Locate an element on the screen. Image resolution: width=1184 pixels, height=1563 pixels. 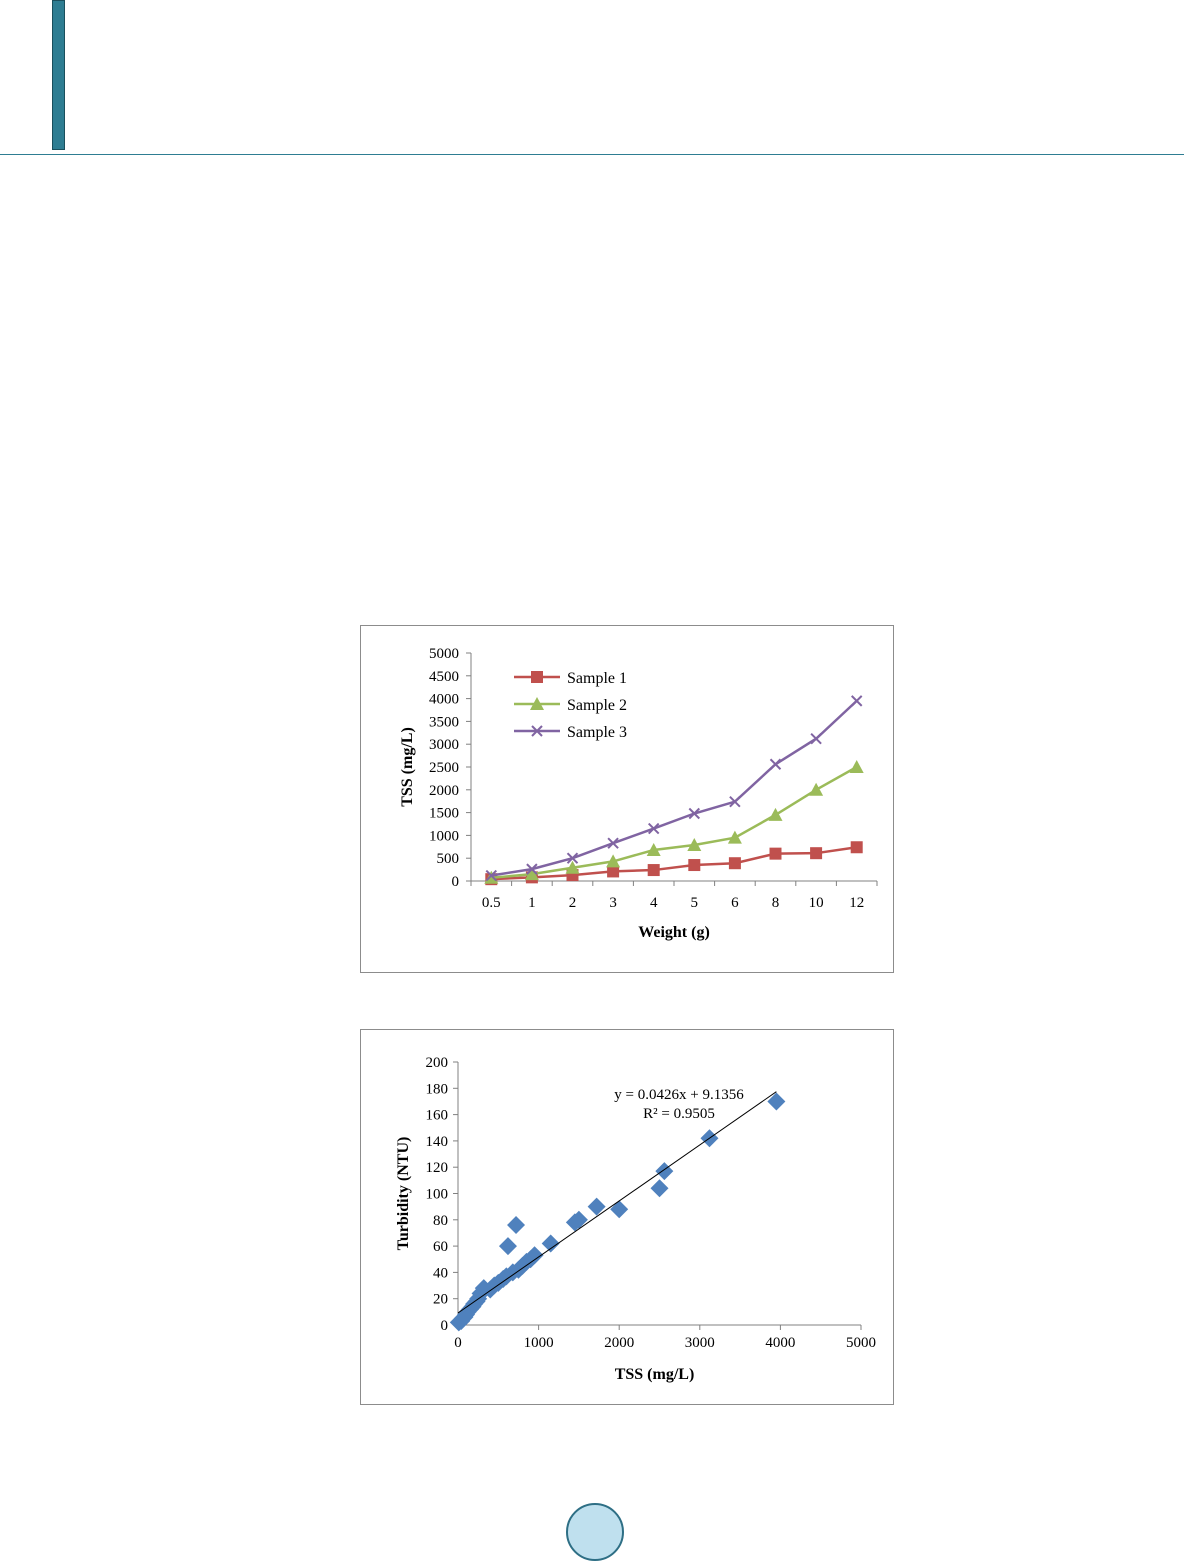
y-tick-label: 2000 is located at coordinates (444, 791).